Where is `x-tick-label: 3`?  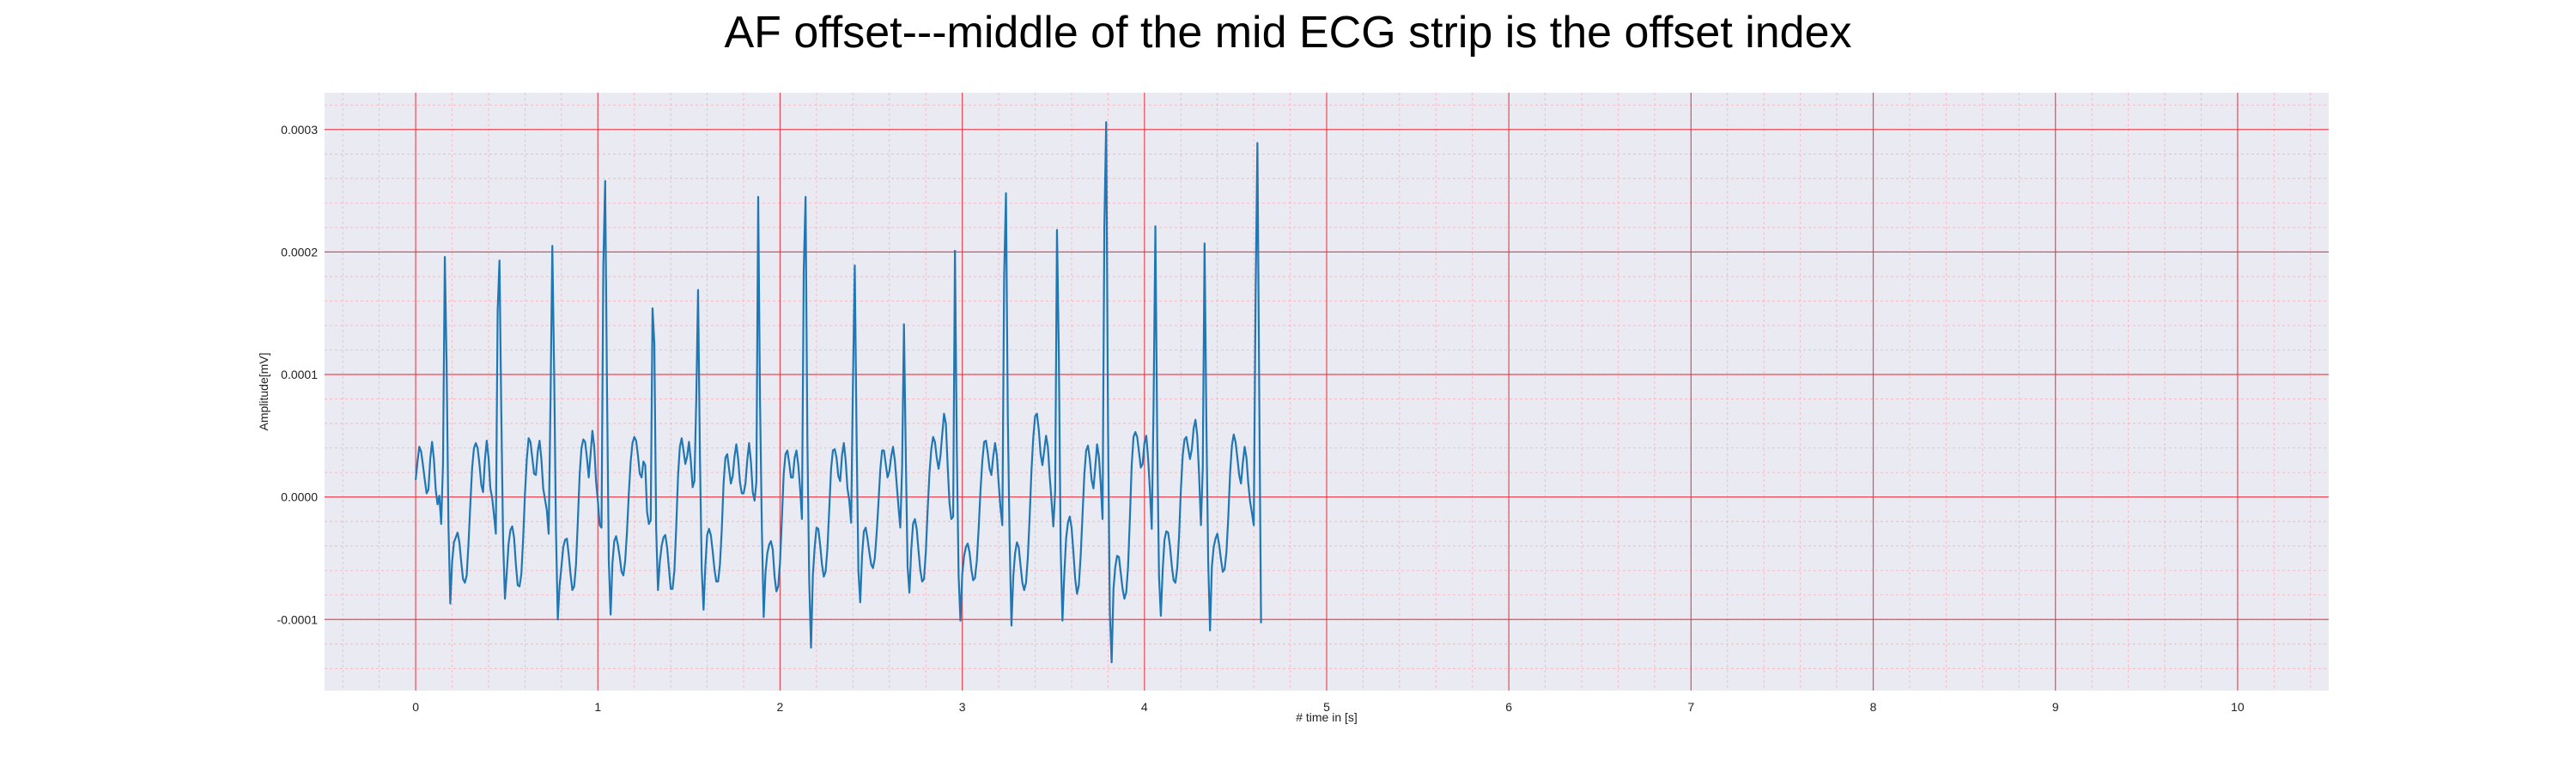 x-tick-label: 3 is located at coordinates (962, 707).